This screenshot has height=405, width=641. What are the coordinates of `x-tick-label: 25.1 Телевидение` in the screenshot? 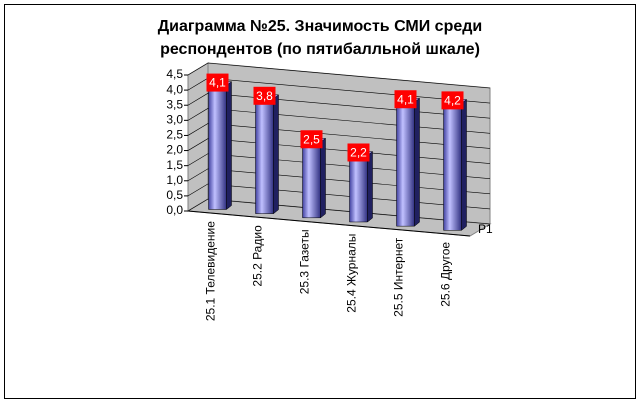 It's located at (211, 271).